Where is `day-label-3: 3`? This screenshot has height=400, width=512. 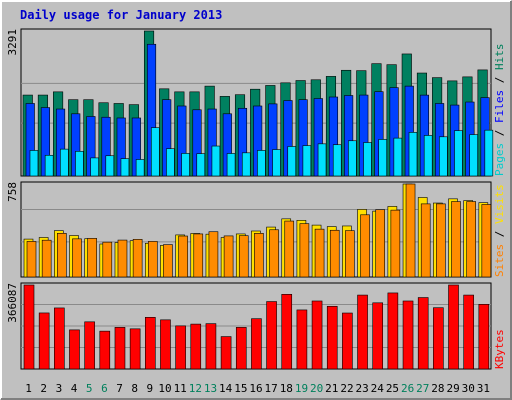
day-label-3: 3 is located at coordinates (59, 388).